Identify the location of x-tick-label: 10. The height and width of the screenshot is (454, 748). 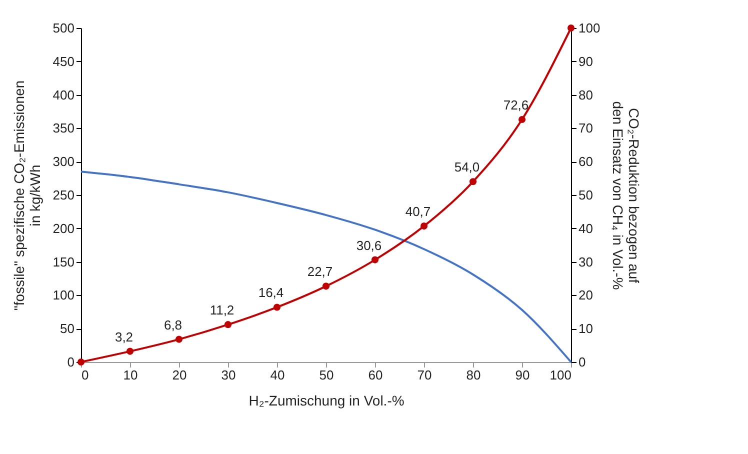
(130, 375).